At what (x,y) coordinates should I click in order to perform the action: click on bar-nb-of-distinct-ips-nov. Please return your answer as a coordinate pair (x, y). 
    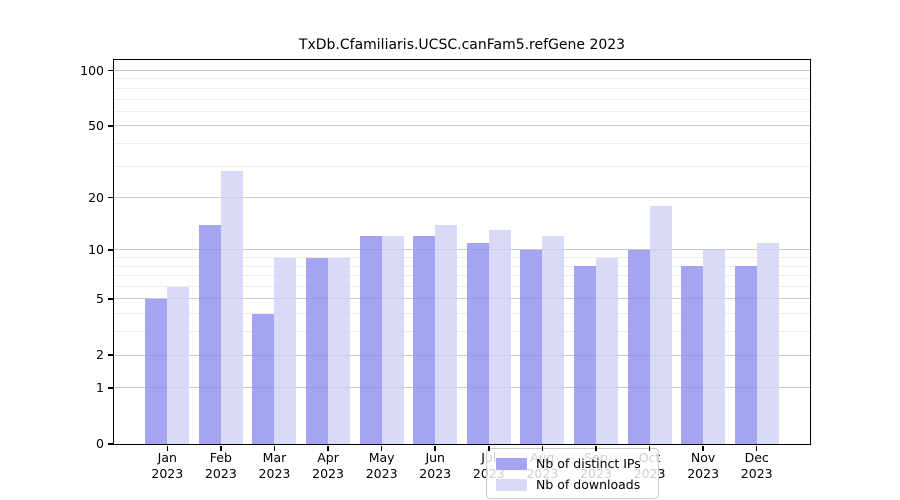
    Looking at the image, I should click on (692, 355).